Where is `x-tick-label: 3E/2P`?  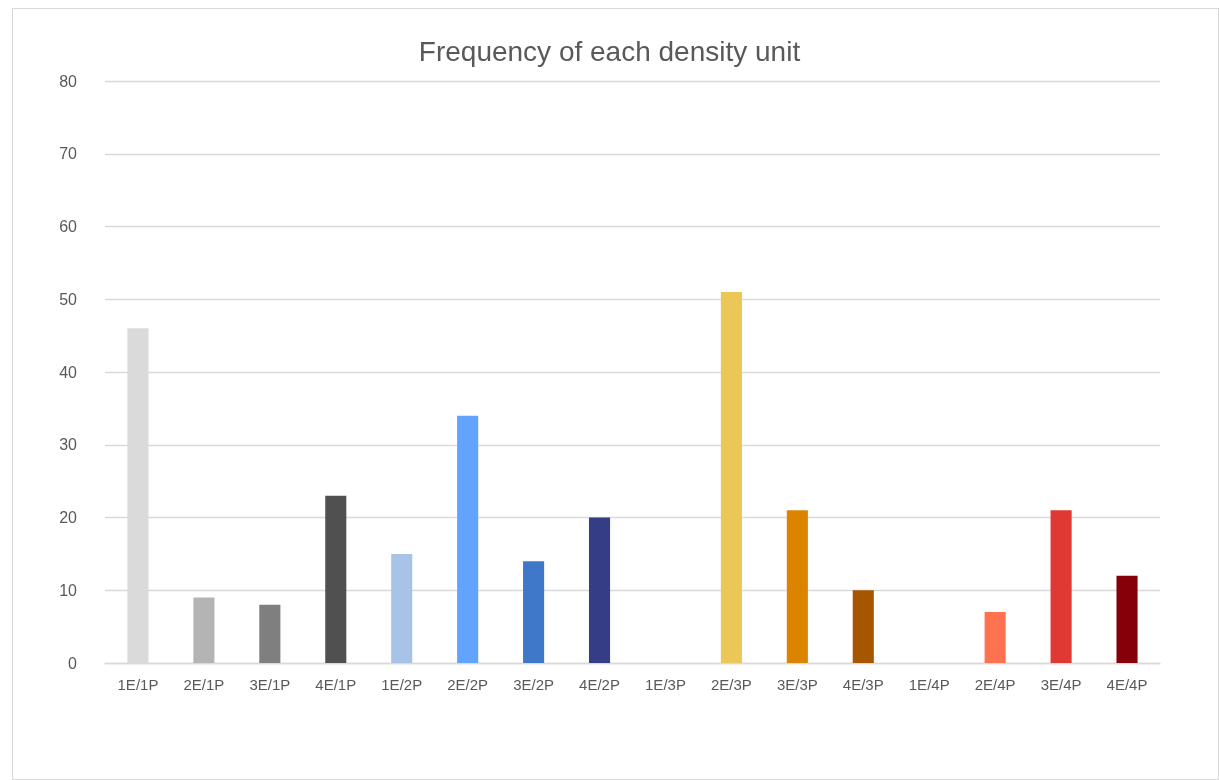 x-tick-label: 3E/2P is located at coordinates (534, 684).